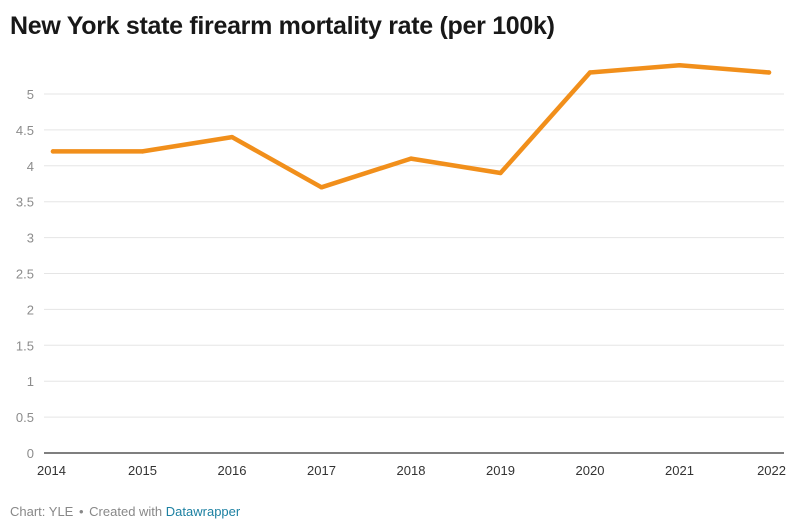 The height and width of the screenshot is (532, 800). Describe the element at coordinates (30, 94) in the screenshot. I see `y-tick-label: 5` at that location.